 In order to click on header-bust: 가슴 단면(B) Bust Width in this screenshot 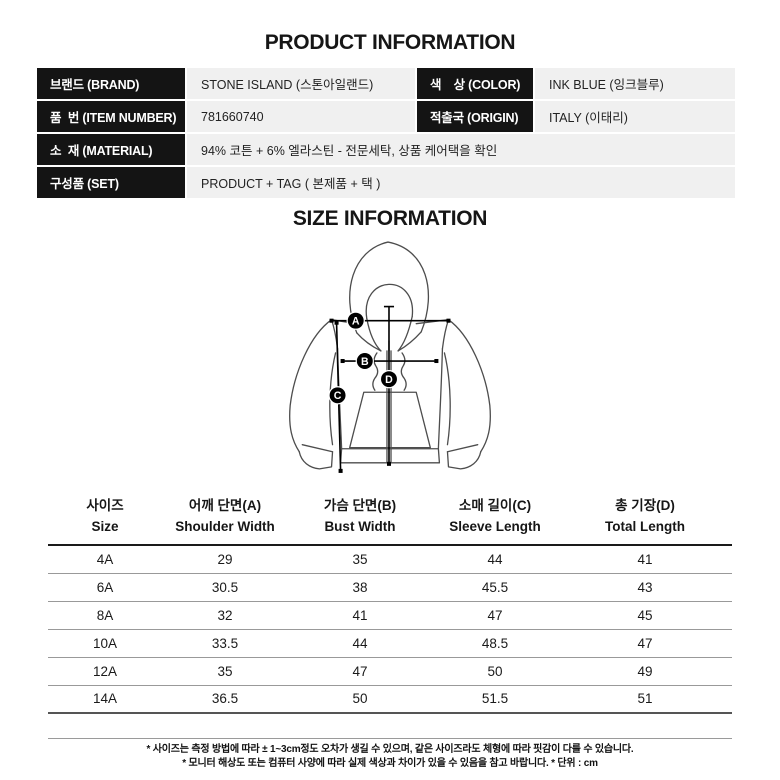, I will do `click(360, 518)`.